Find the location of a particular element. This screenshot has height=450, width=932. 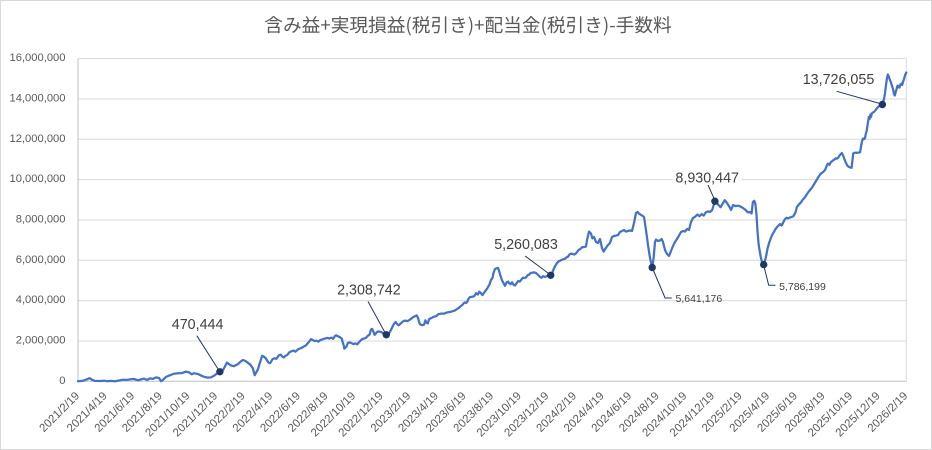

svg-text: 0 is located at coordinates (62, 381).